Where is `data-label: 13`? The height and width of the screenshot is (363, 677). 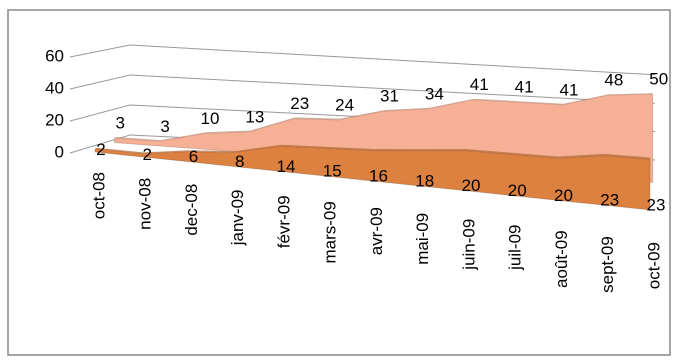 data-label: 13 is located at coordinates (254, 116).